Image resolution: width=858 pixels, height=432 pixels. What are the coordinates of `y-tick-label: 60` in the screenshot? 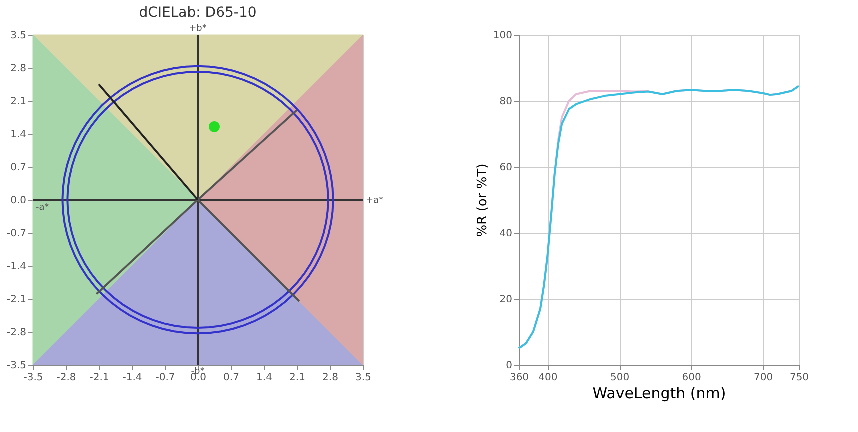 It's located at (506, 168).